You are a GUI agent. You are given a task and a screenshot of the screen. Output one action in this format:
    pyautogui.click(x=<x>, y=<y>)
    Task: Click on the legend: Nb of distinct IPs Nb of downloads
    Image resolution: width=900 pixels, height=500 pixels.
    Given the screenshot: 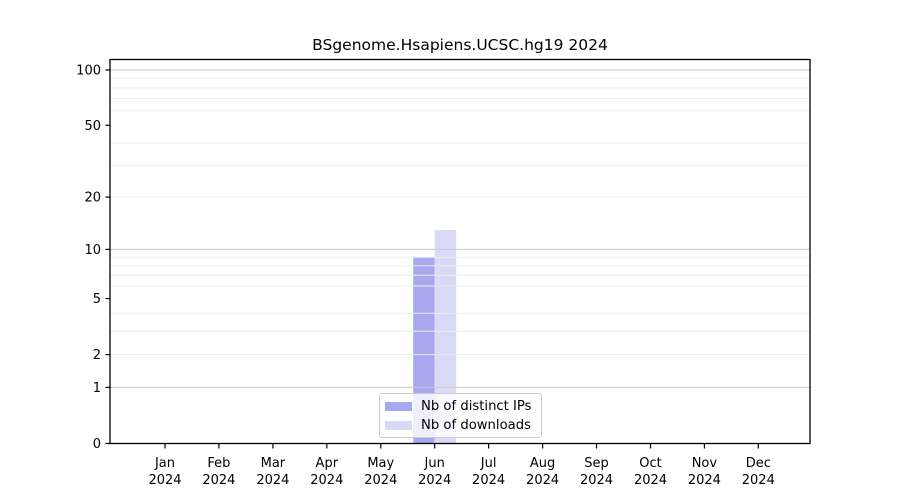 What is the action you would take?
    pyautogui.click(x=460, y=415)
    